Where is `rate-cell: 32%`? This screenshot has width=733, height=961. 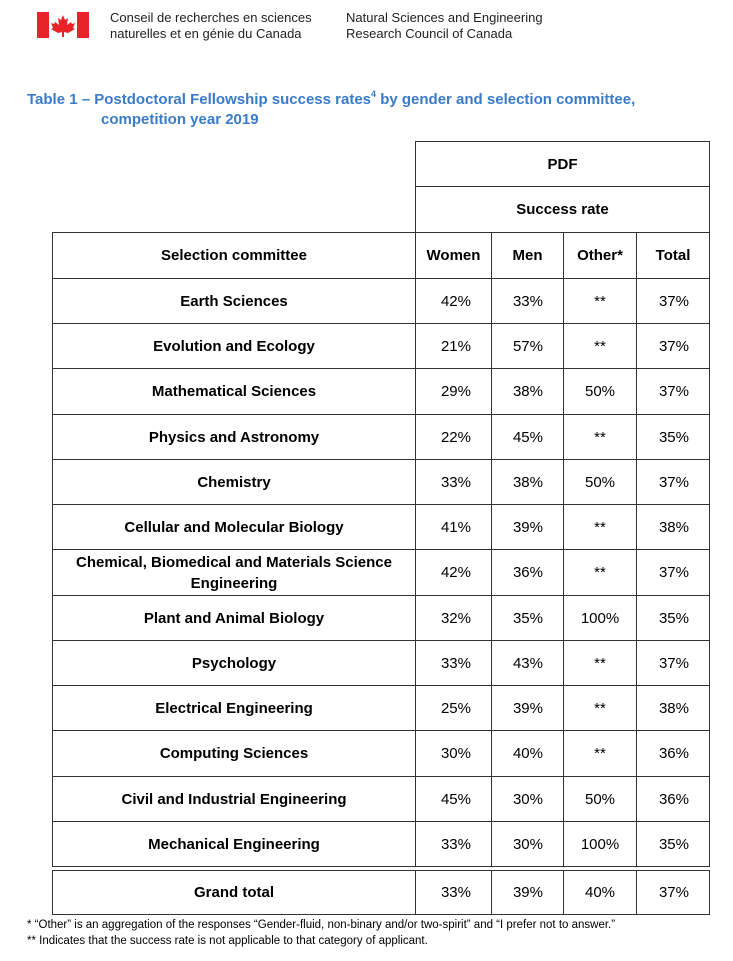
rate-cell: 32% is located at coordinates (453, 618).